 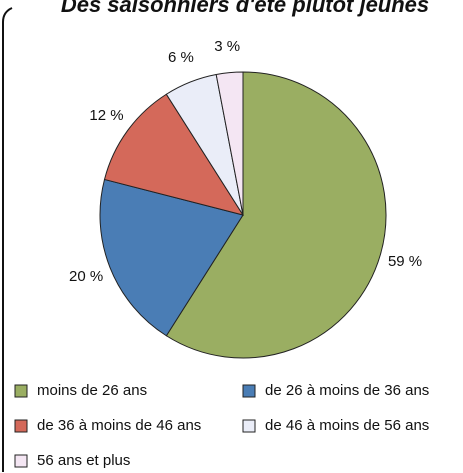 I want to click on data-label: 20 %, so click(x=86, y=276).